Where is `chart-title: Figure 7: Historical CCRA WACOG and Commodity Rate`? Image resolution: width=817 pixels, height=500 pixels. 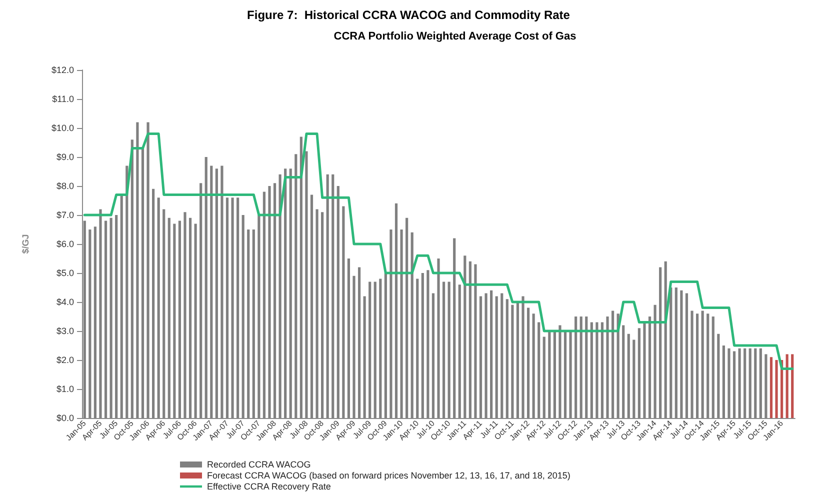 chart-title: Figure 7: Historical CCRA WACOG and Commodity Rate is located at coordinates (408, 15).